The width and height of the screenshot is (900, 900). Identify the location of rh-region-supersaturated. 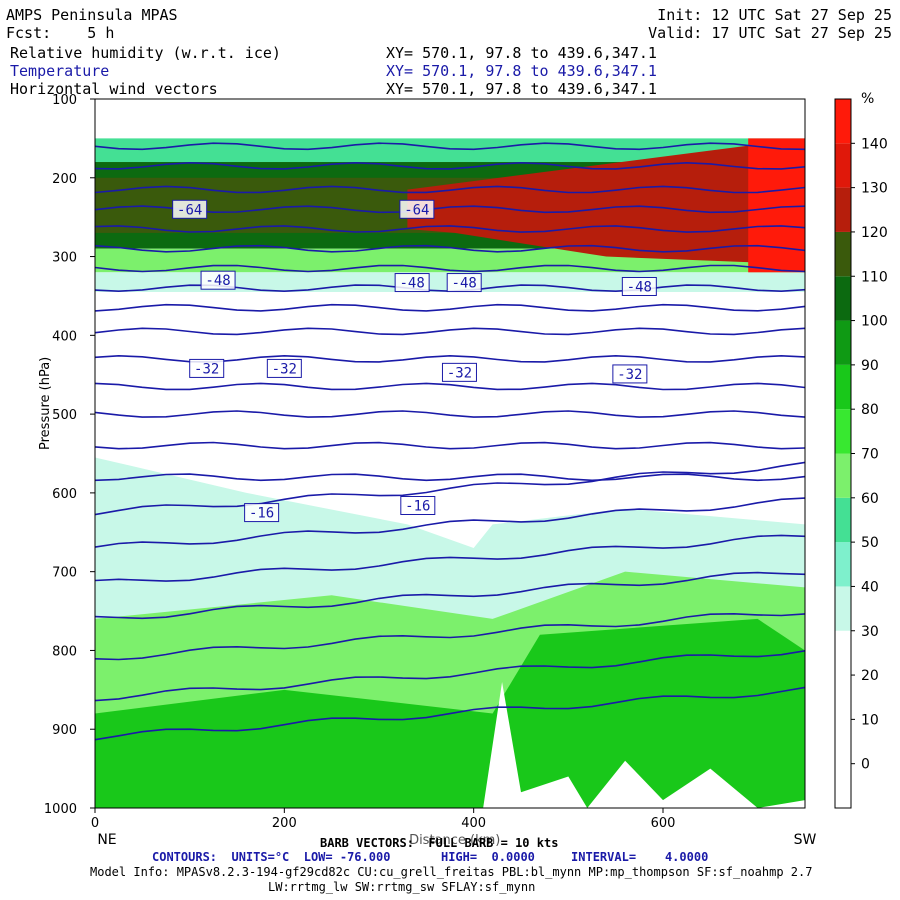
(606, 201).